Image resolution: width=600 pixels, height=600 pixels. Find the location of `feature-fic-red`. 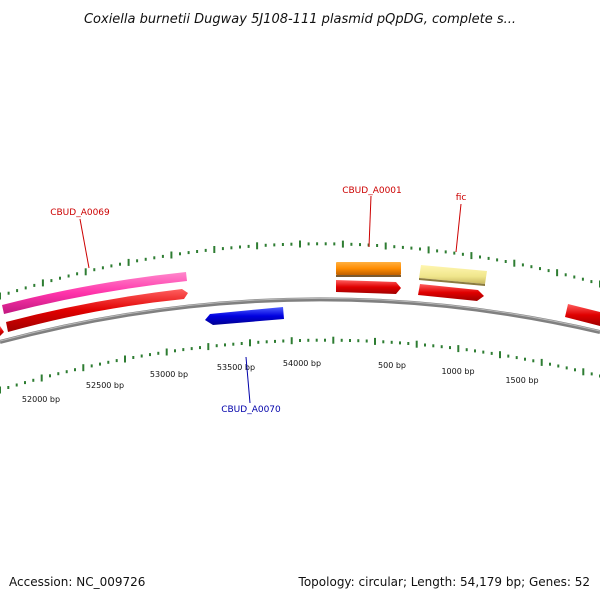

feature-fic-red is located at coordinates (451, 292).